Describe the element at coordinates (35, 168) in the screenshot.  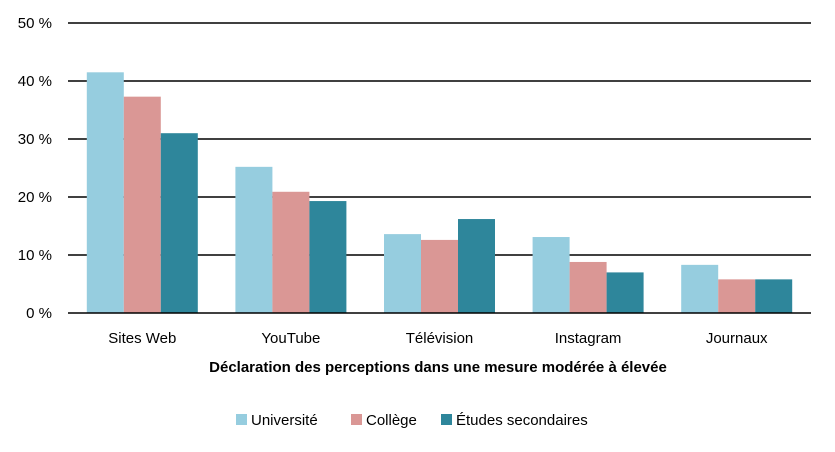
I see `y-axis-ticks: 0 % 10 % 20 % 30 % 40 % 50 %` at that location.